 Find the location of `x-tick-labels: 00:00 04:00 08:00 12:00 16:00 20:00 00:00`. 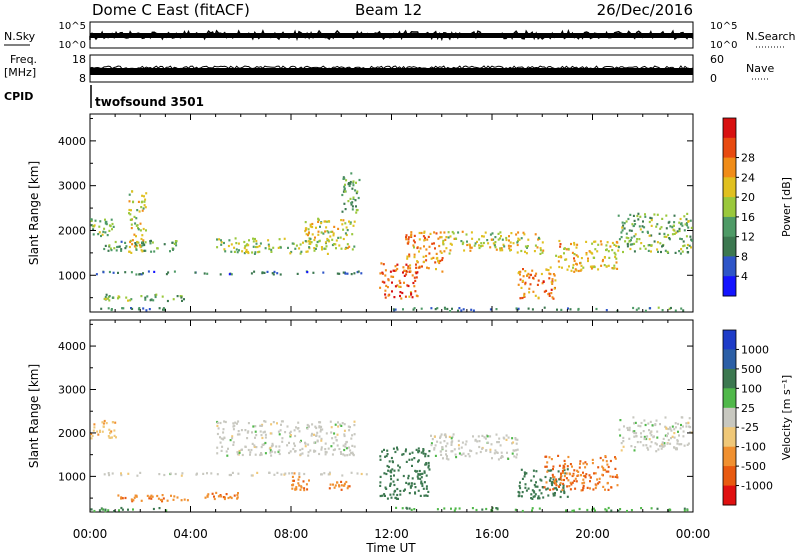

x-tick-labels: 00:00 04:00 08:00 12:00 16:00 20:00 00:00 is located at coordinates (392, 534).